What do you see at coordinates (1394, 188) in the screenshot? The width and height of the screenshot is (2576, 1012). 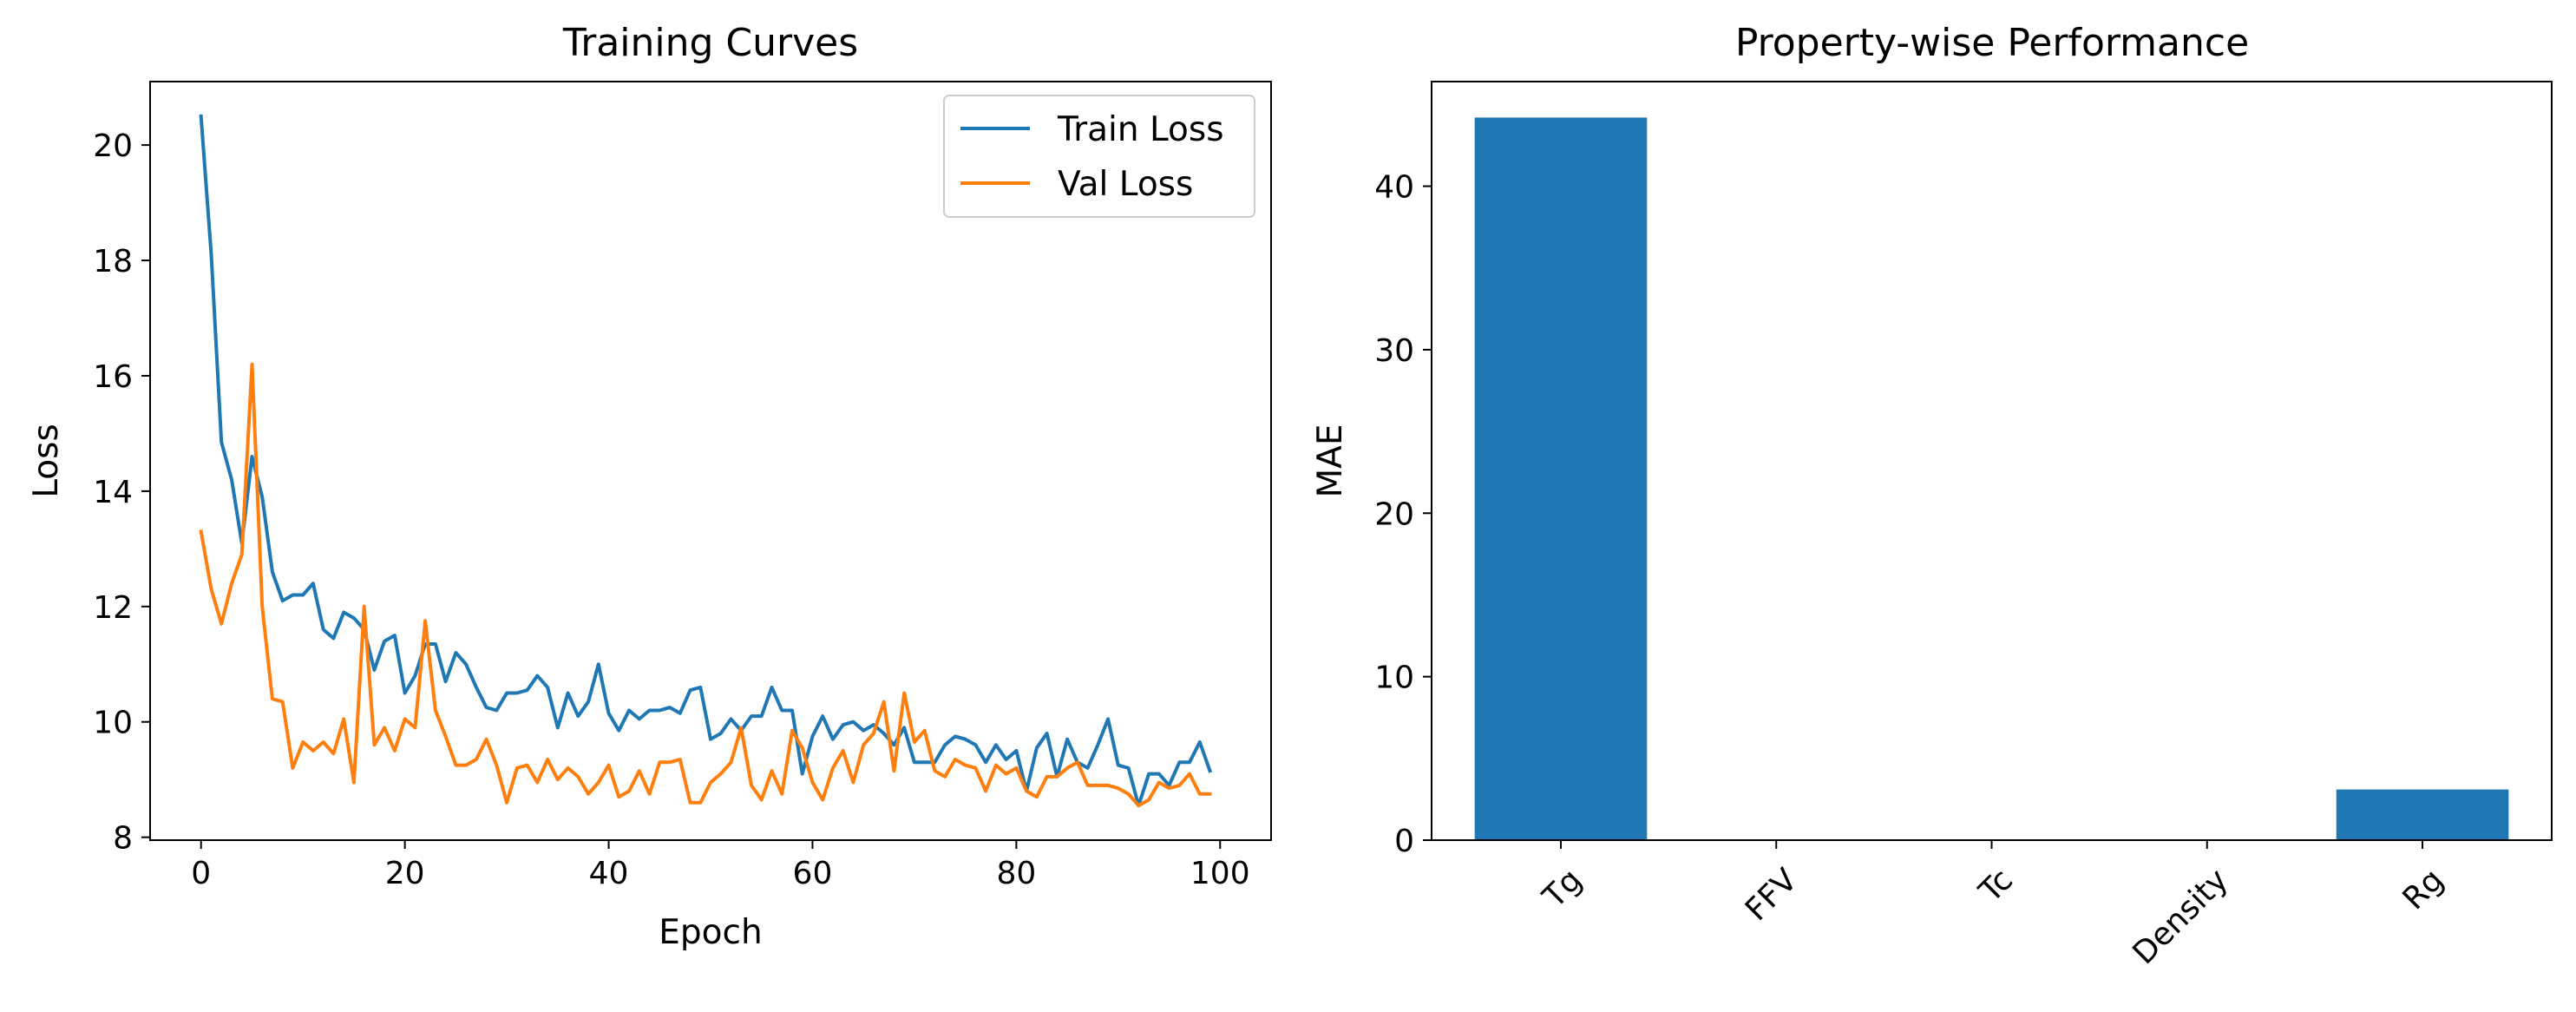 I see `y-tick-label: 40` at bounding box center [1394, 188].